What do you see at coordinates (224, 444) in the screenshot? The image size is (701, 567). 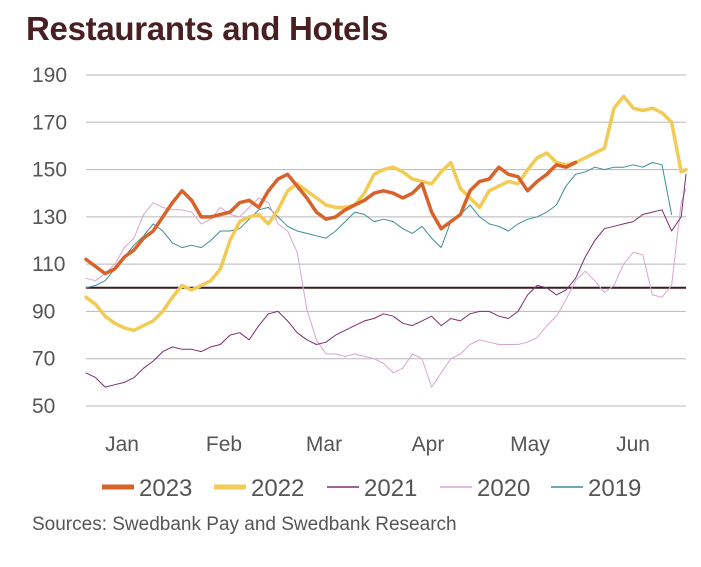 I see `x-tick-label: Feb` at bounding box center [224, 444].